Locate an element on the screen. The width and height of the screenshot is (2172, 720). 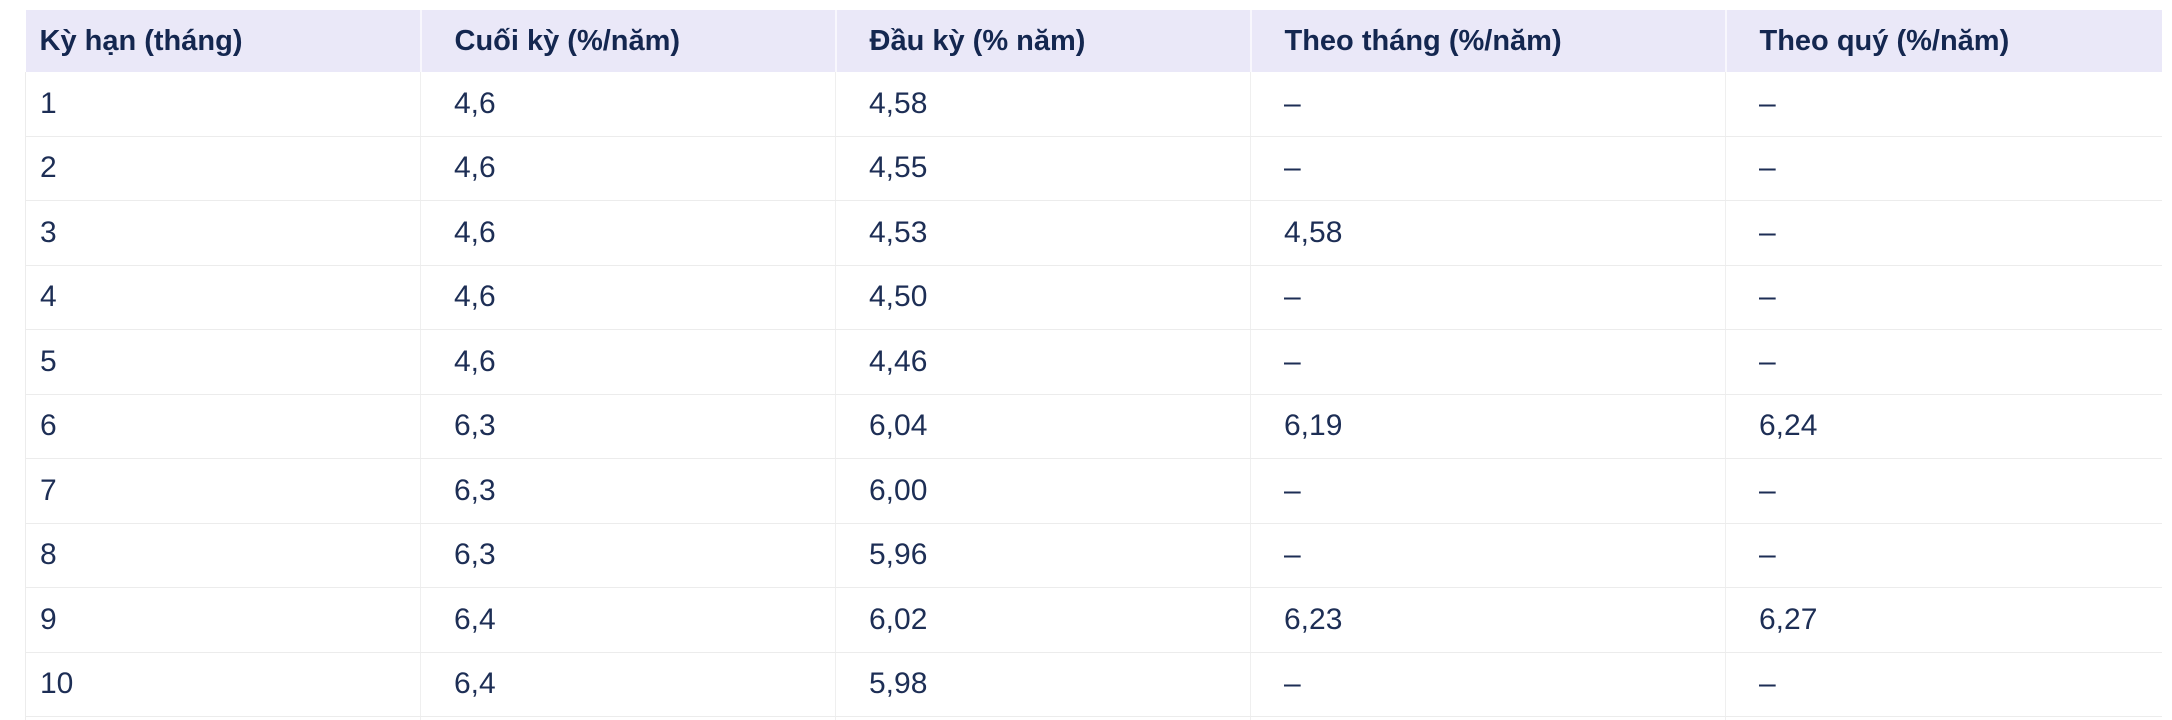
cell-start-of-term: 6,04 is located at coordinates (1043, 426).